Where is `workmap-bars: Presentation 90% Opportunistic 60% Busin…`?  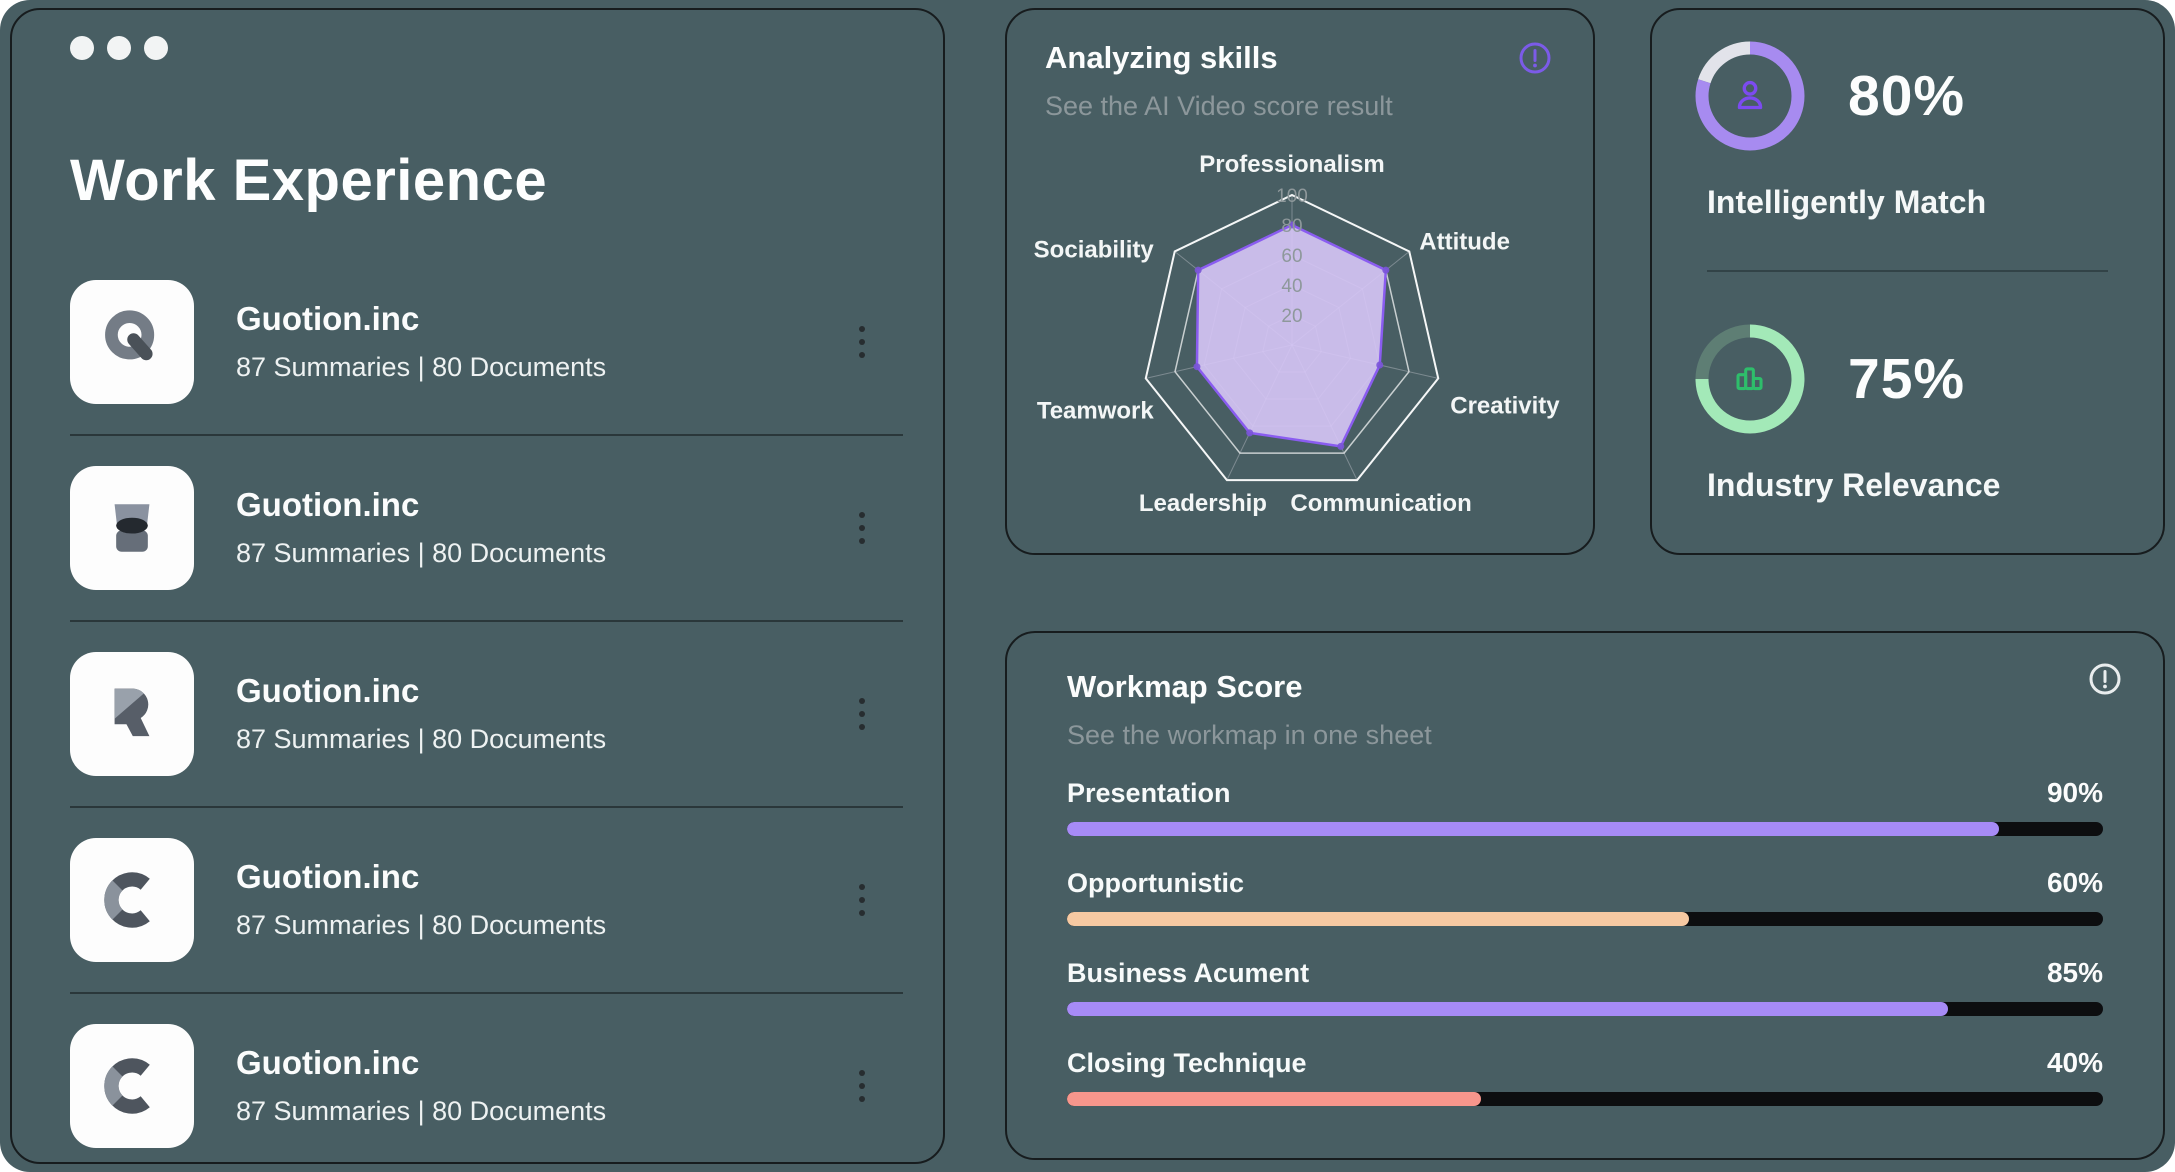 workmap-bars: Presentation 90% Opportunistic 60% Busin… is located at coordinates (1585, 941).